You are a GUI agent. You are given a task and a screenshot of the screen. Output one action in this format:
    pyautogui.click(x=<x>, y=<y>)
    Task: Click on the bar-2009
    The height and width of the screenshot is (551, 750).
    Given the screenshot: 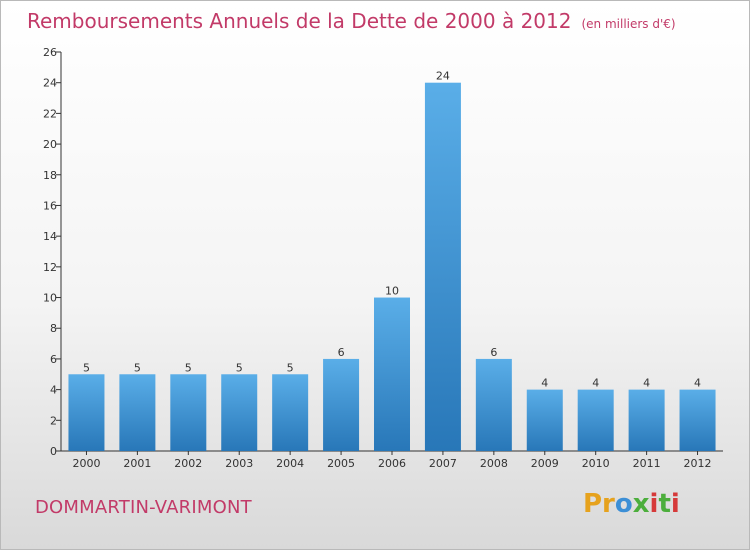 What is the action you would take?
    pyautogui.click(x=544, y=420)
    